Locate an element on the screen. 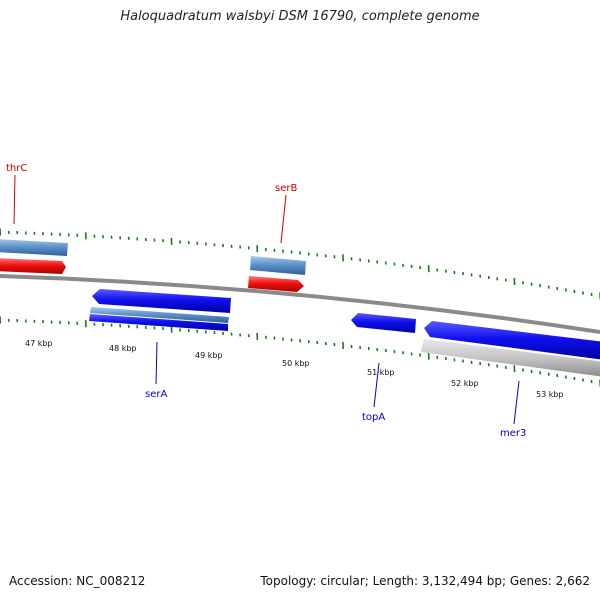 The width and height of the screenshot is (600, 600). accession-text: Accession: NC_008212 is located at coordinates (77, 581).